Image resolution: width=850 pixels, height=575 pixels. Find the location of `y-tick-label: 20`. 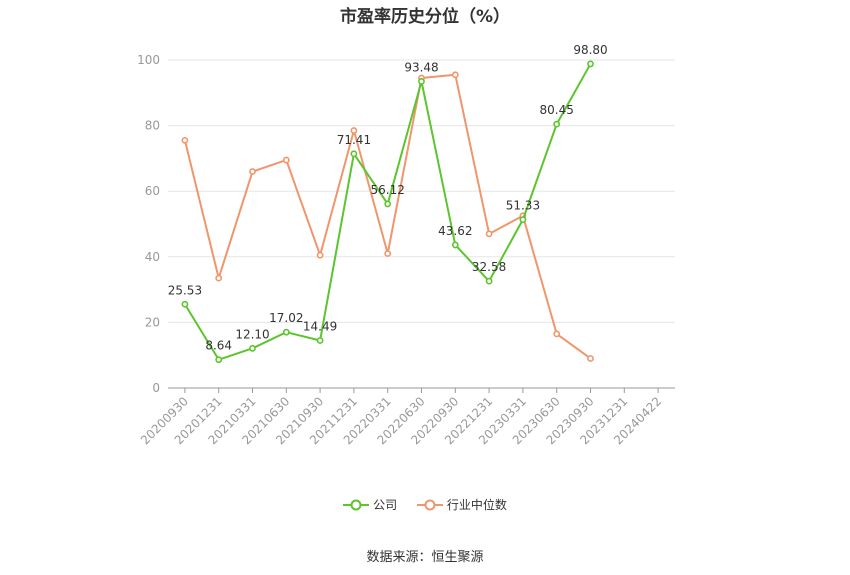

y-tick-label: 20 is located at coordinates (152, 322).